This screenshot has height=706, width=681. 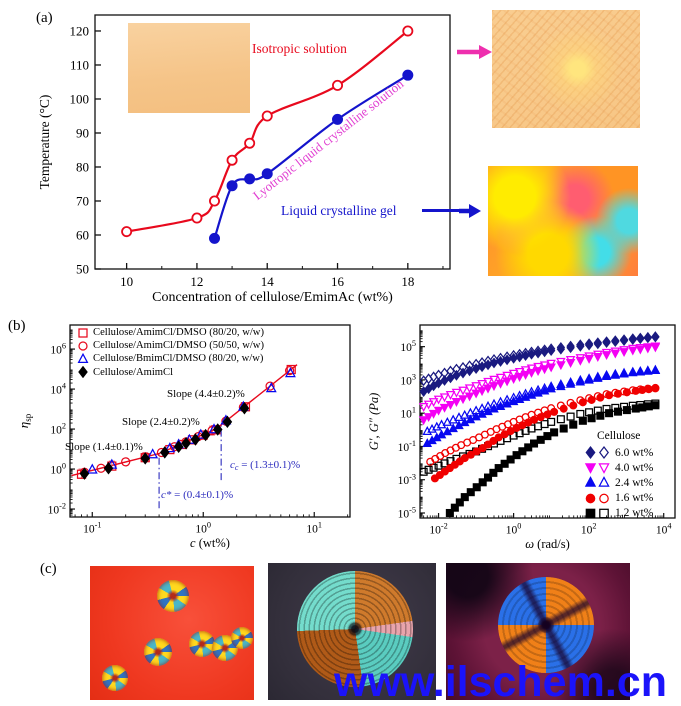 What do you see at coordinates (58, 389) in the screenshot?
I see `y-tick-label: 104` at bounding box center [58, 389].